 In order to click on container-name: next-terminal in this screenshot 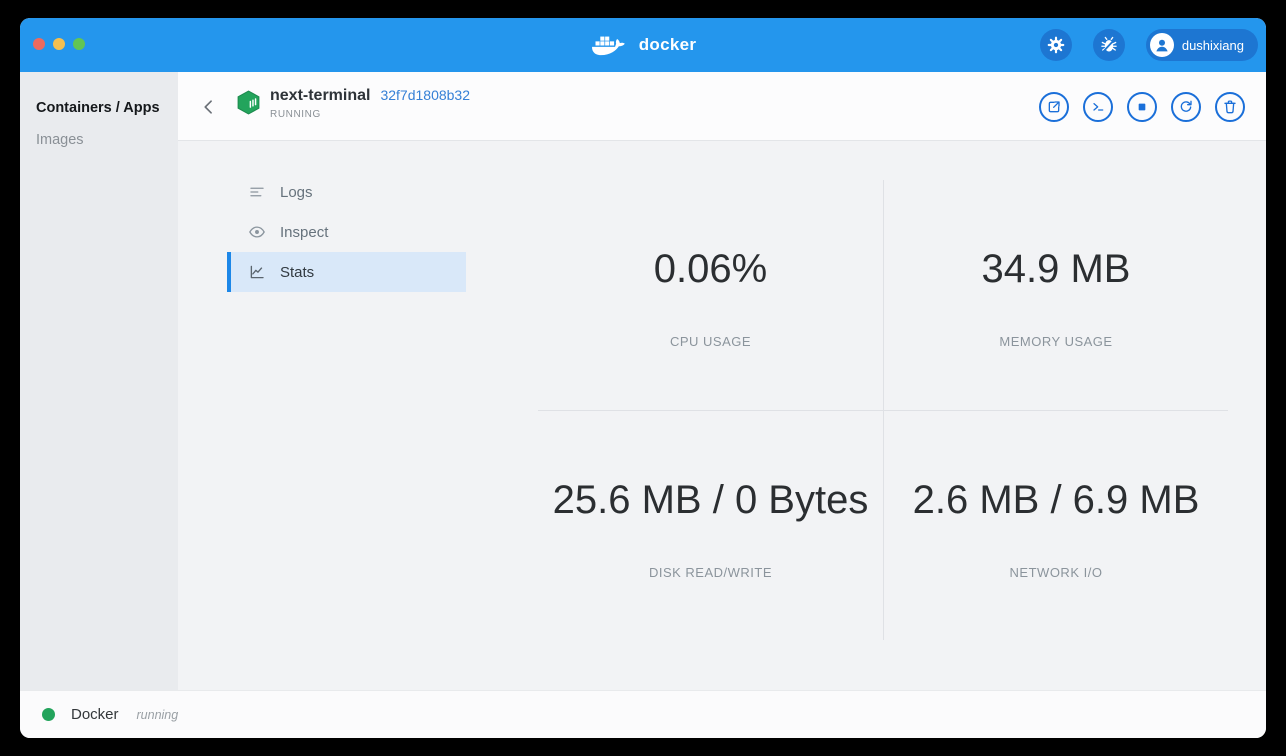, I will do `click(320, 95)`.